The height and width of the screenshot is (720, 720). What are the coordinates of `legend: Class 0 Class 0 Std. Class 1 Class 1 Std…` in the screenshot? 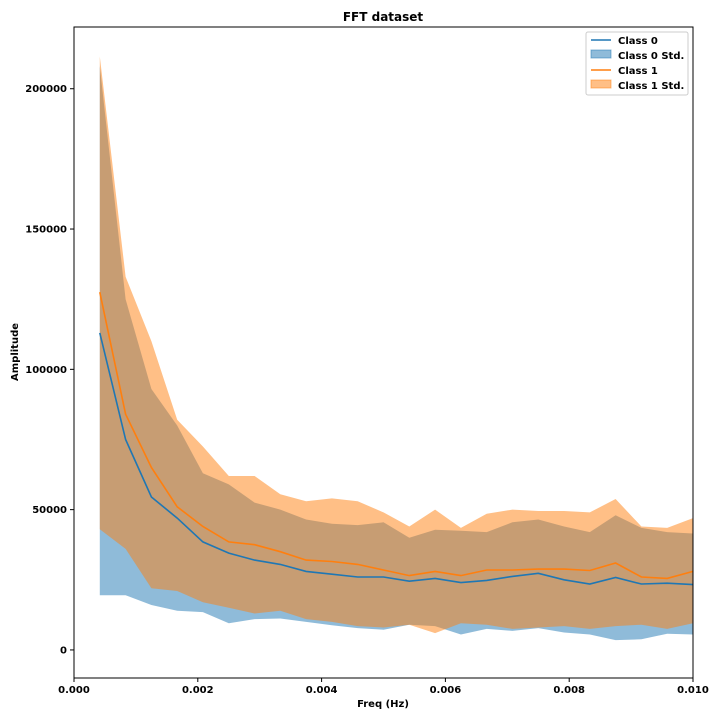 It's located at (637, 63).